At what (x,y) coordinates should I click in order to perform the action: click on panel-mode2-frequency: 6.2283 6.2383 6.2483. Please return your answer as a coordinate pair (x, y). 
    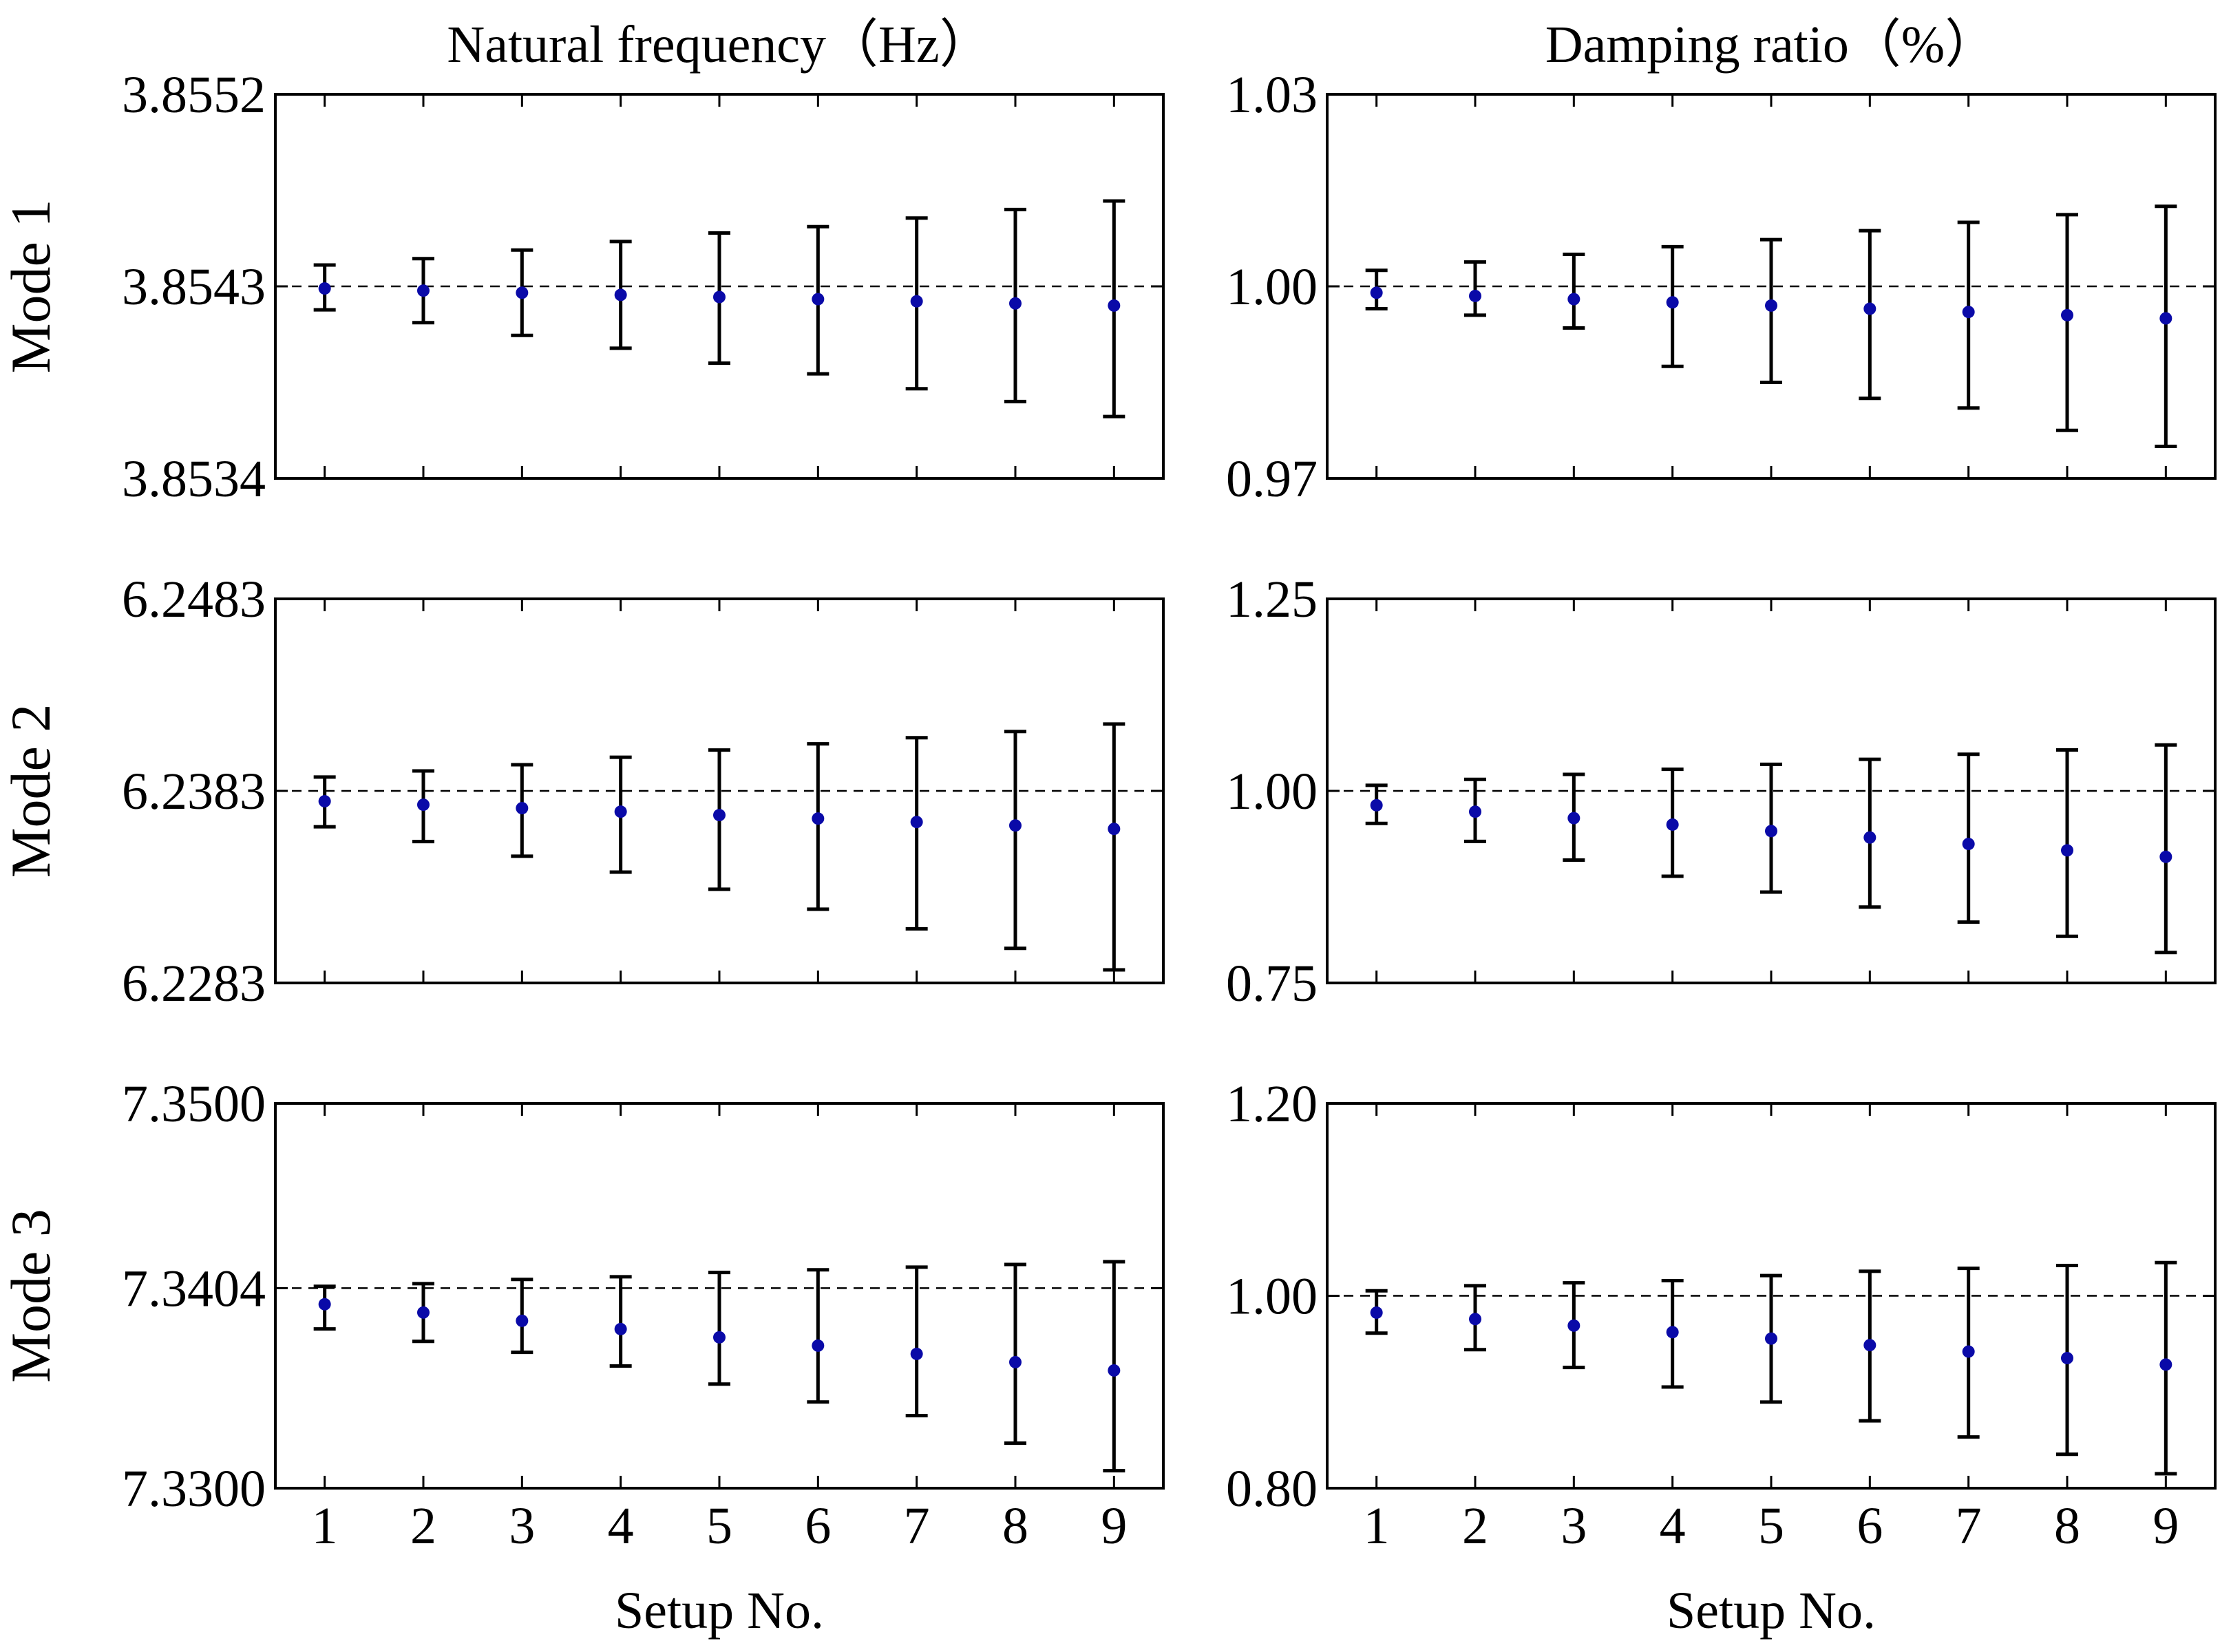
    Looking at the image, I should click on (643, 792).